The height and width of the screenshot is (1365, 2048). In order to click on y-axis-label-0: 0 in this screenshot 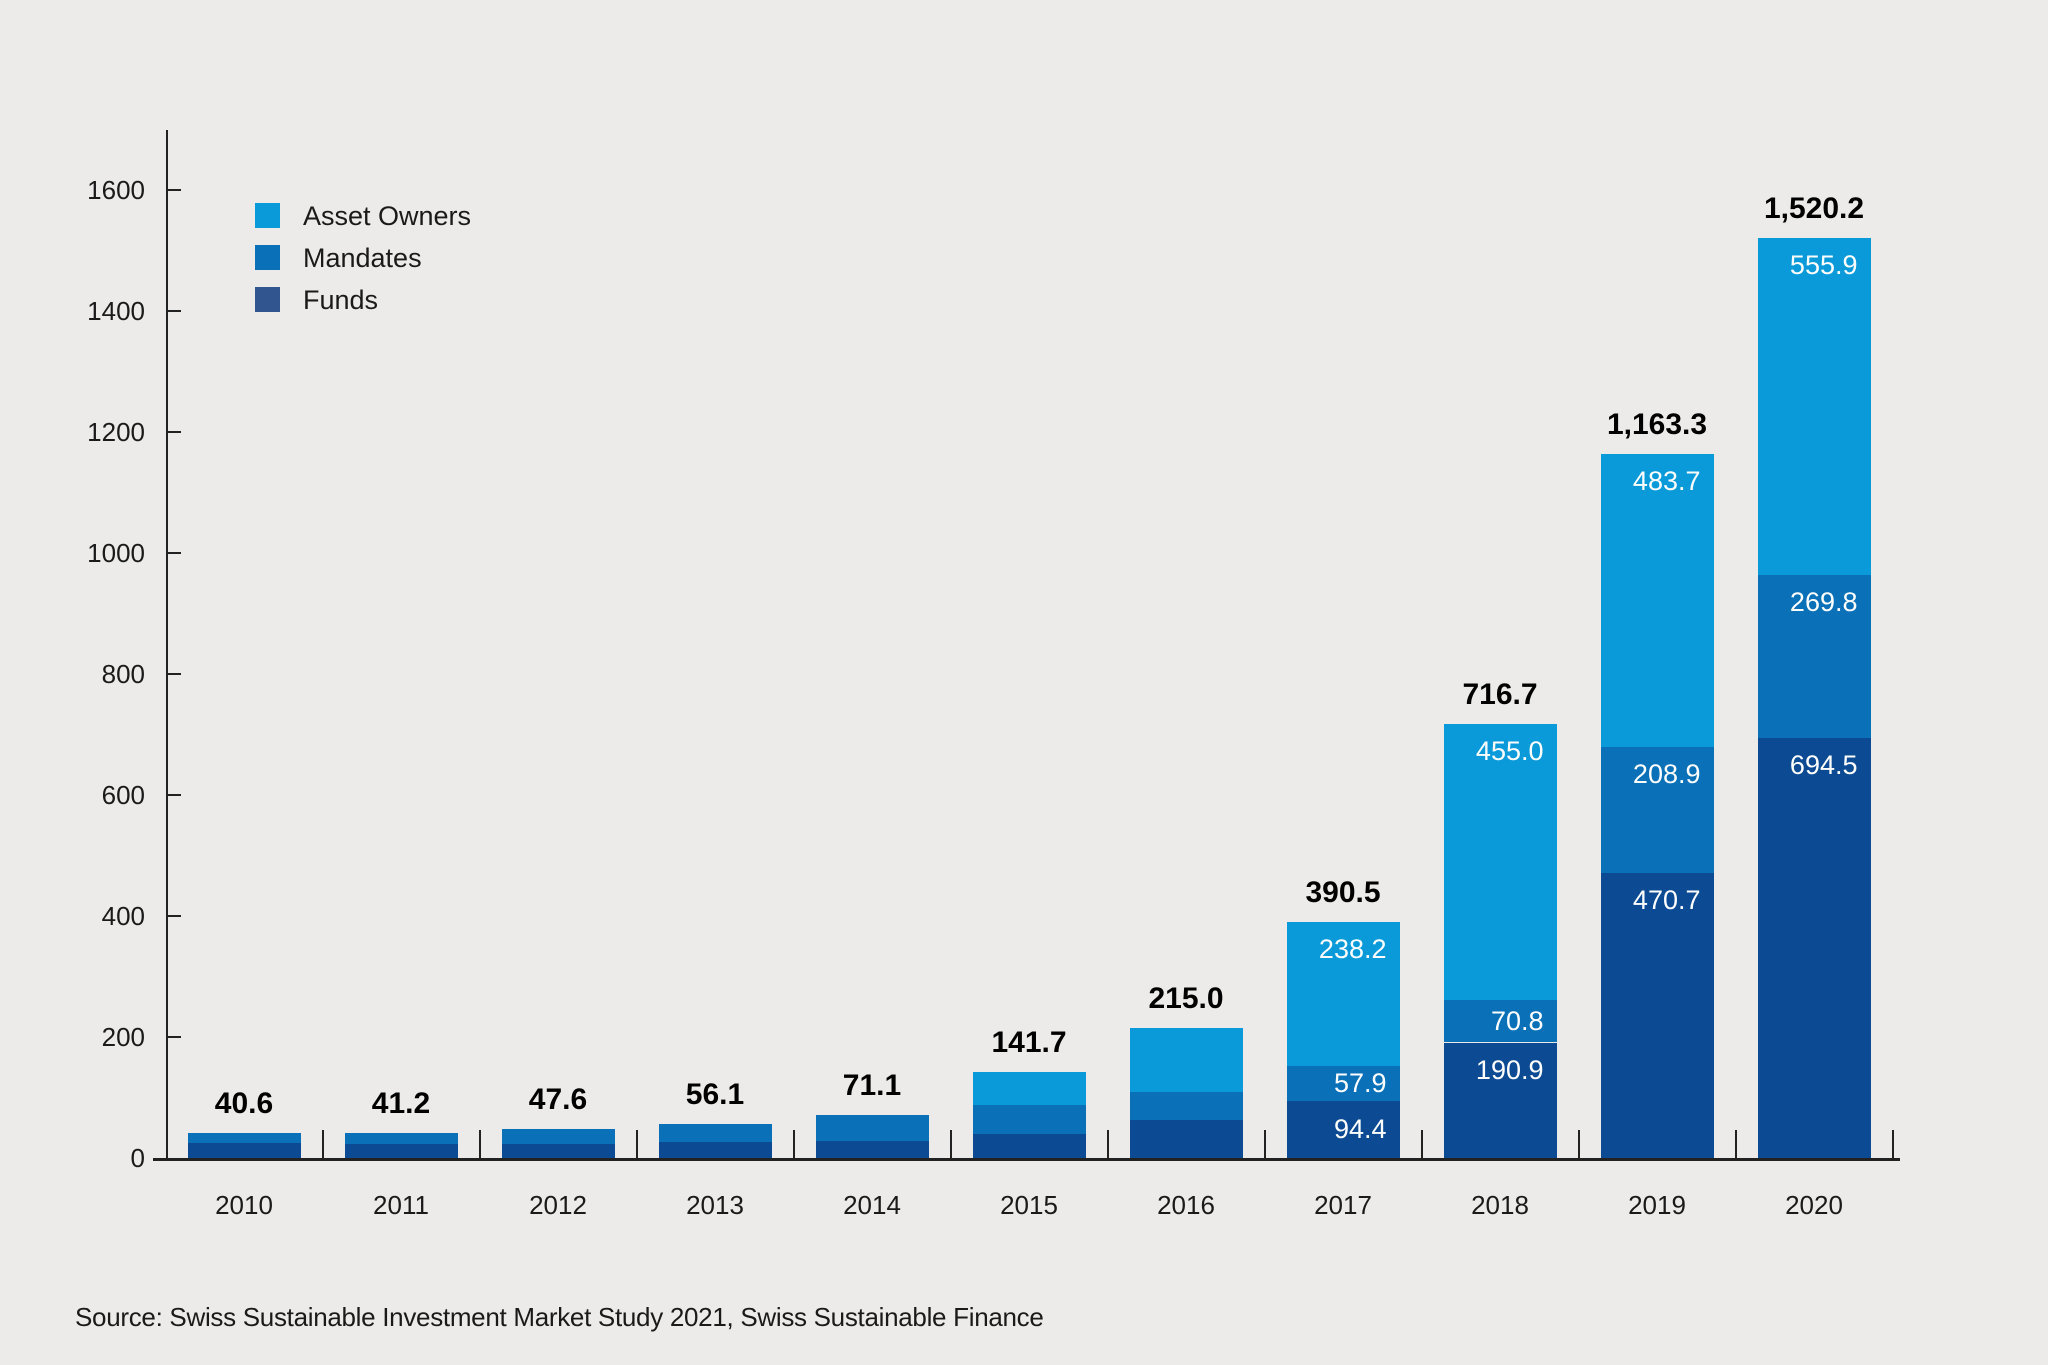, I will do `click(137, 1158)`.